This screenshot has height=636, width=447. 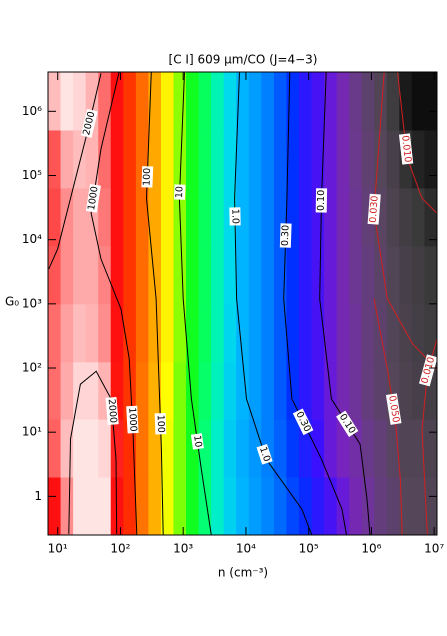 What do you see at coordinates (32, 368) in the screenshot?
I see `y-tick-label: 10²` at bounding box center [32, 368].